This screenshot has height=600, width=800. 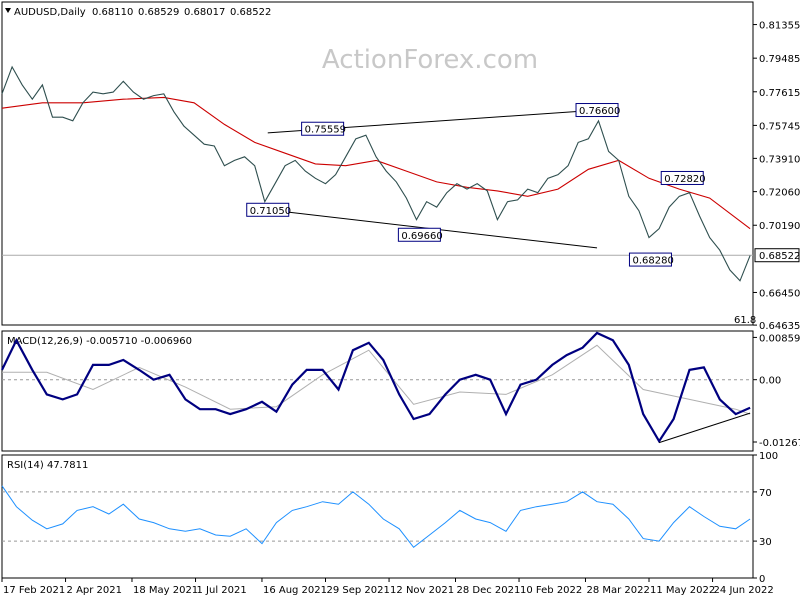 I want to click on price-y-tick-label: 0.64635, so click(x=779, y=326).